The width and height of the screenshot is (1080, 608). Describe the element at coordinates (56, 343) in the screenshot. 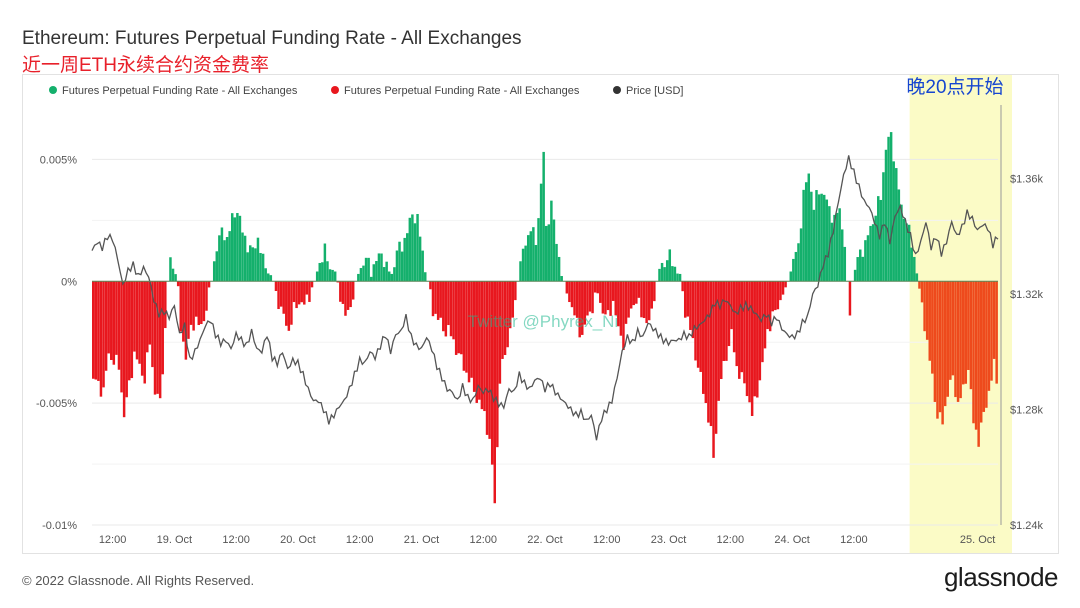

I see `y-axis-left: 0.005% 0% -0.005% -0.01%` at that location.